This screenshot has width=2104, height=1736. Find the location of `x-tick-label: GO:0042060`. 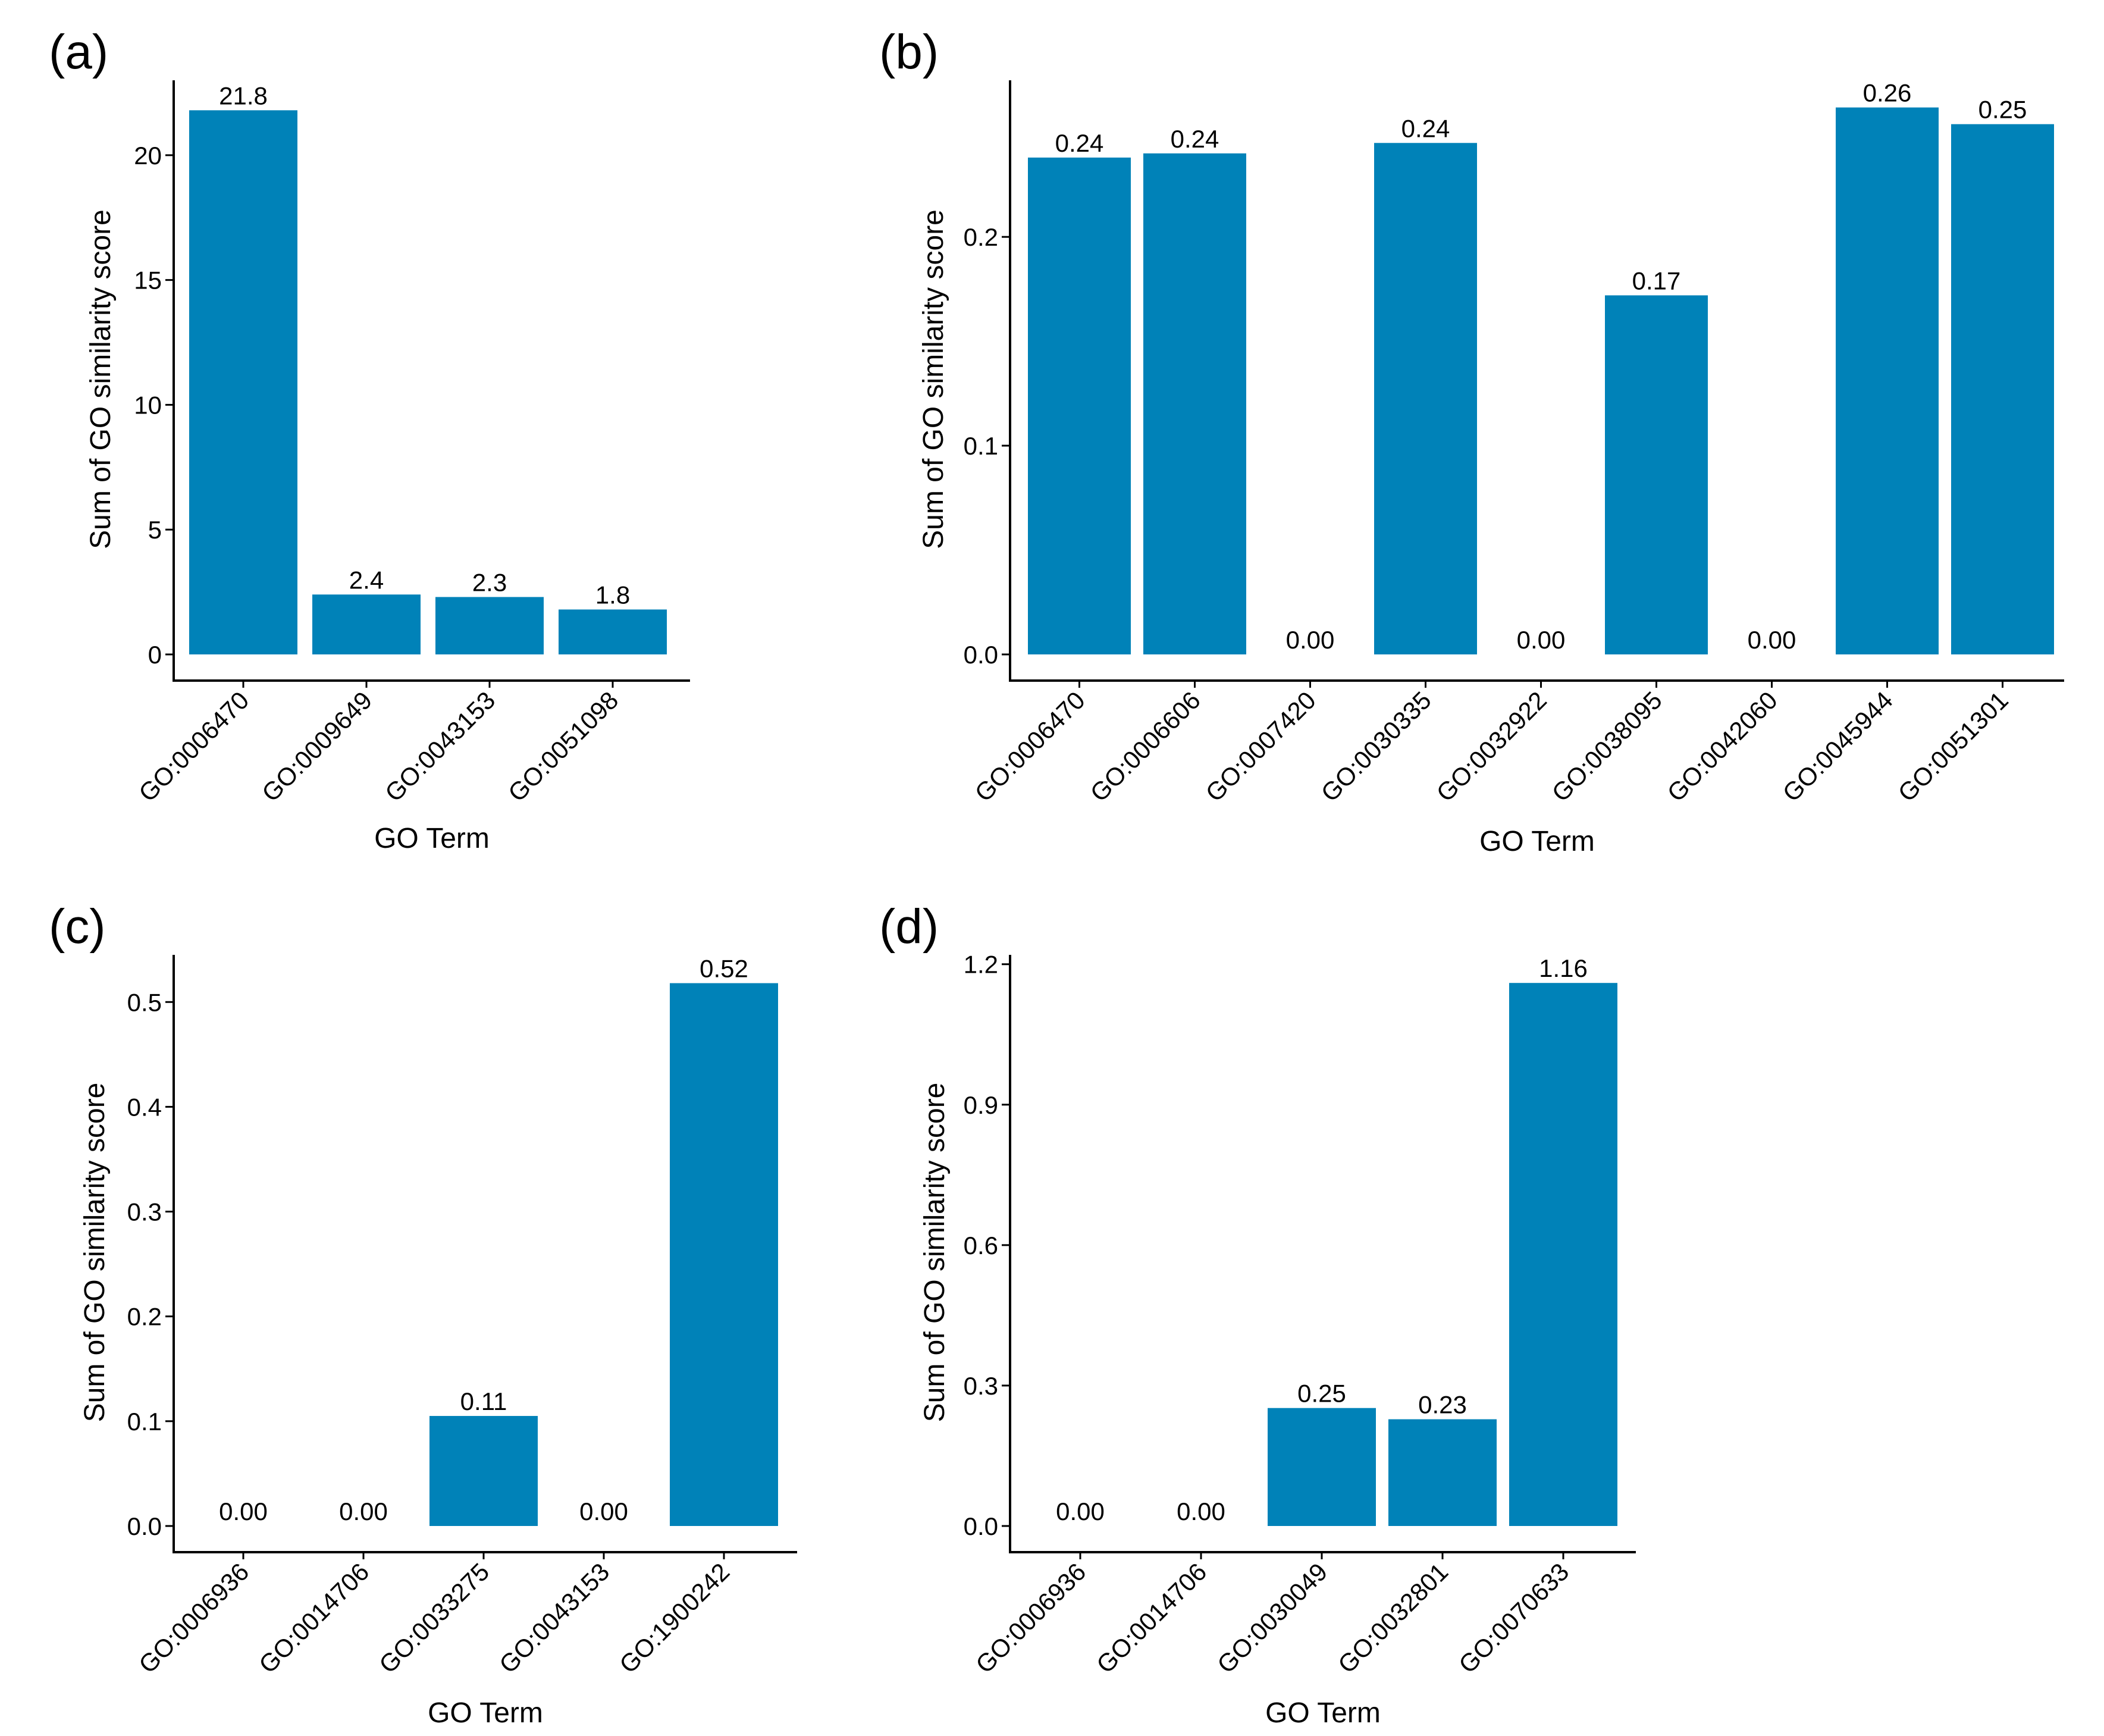

x-tick-label: GO:0042060 is located at coordinates (1722, 746).